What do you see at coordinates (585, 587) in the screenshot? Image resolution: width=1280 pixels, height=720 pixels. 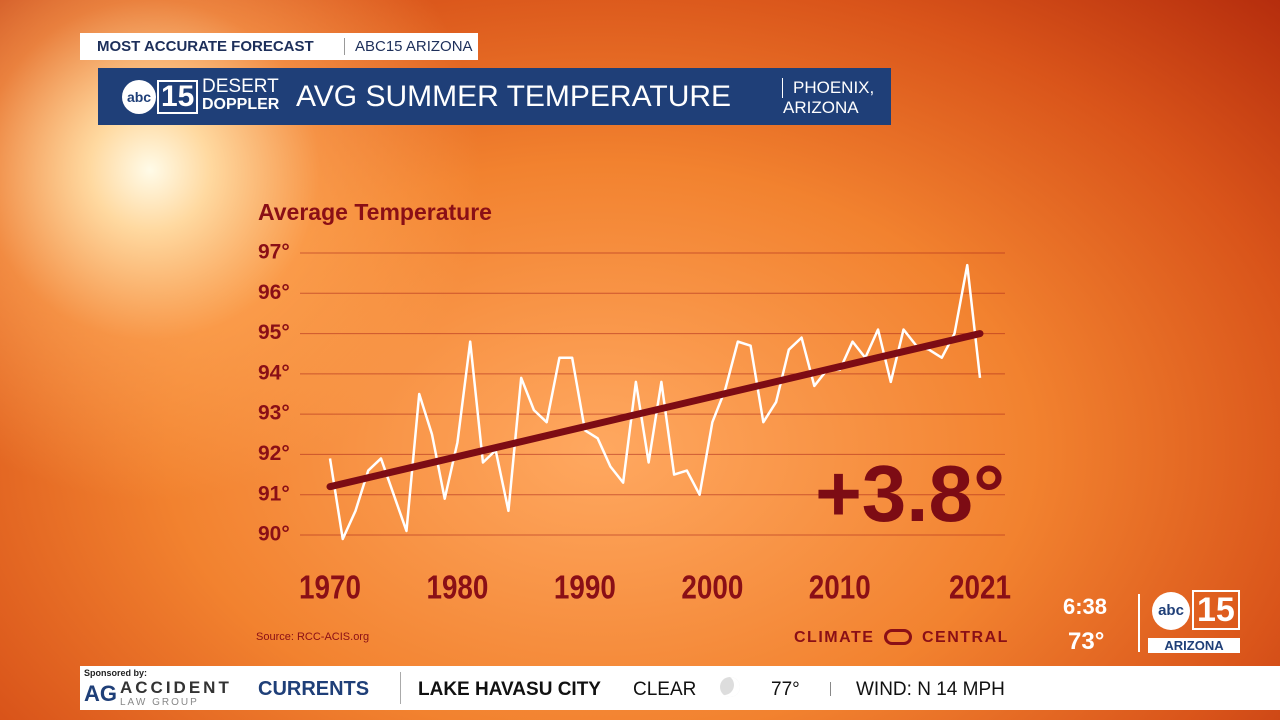 I see `x-tick-label: 1990` at bounding box center [585, 587].